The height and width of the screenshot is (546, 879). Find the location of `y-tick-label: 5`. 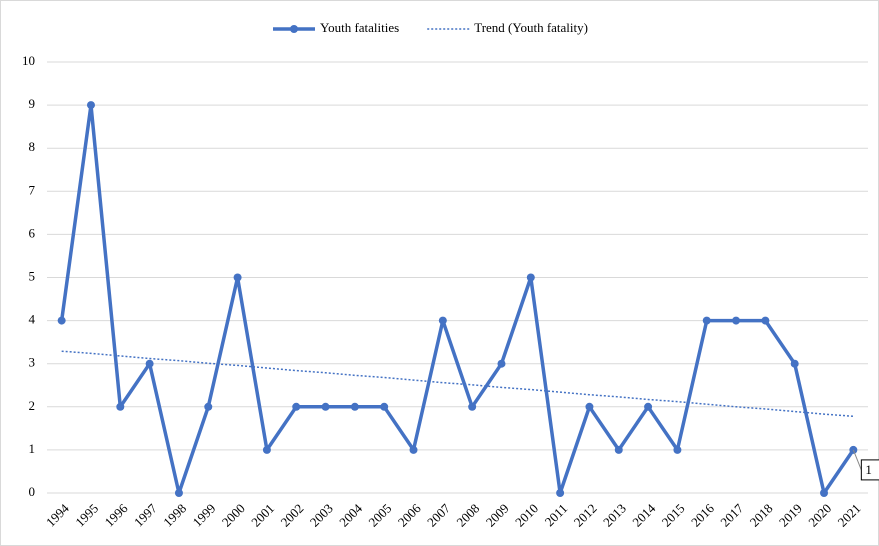

y-tick-label: 5 is located at coordinates (32, 275).